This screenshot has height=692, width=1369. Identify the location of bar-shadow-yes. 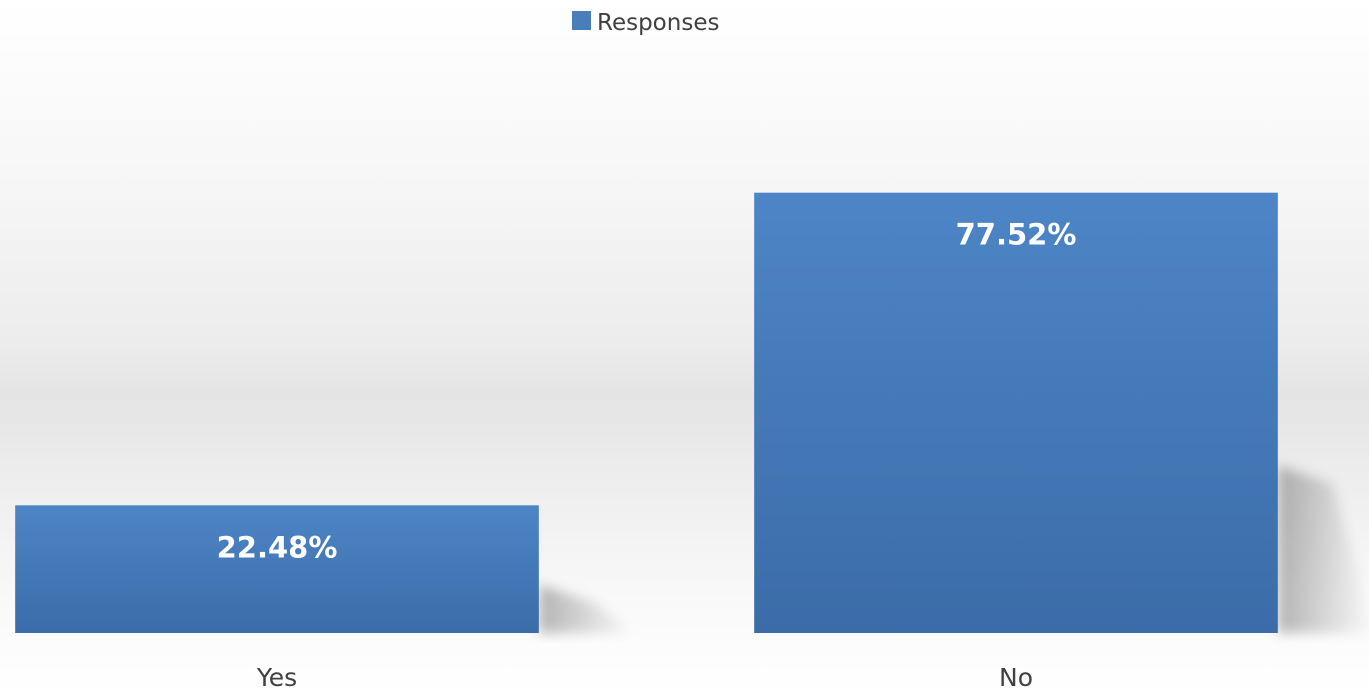
(586, 608).